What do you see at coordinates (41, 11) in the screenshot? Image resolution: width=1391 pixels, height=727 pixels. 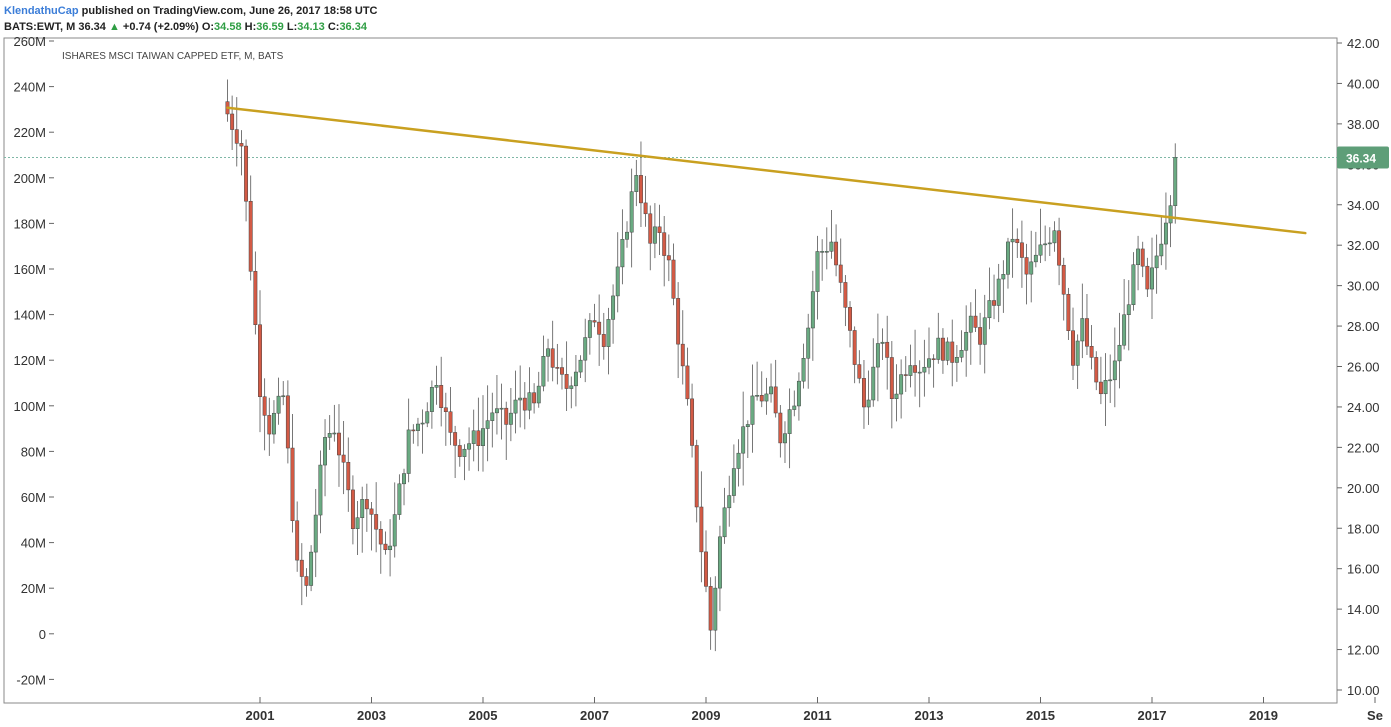 I see `author-link: KlendathuCap` at bounding box center [41, 11].